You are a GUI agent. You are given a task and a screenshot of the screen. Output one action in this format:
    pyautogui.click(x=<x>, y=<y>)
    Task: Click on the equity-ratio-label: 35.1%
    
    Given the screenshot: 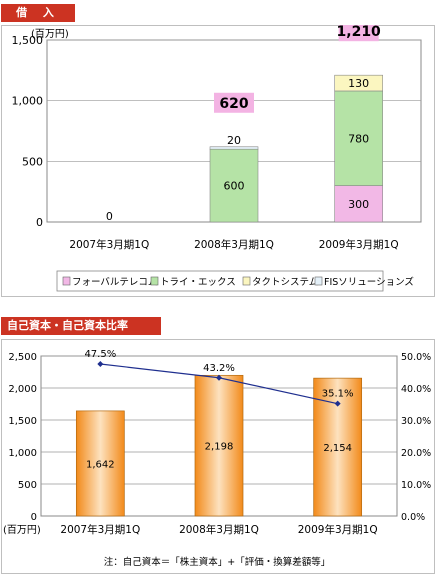 What is the action you would take?
    pyautogui.click(x=338, y=394)
    